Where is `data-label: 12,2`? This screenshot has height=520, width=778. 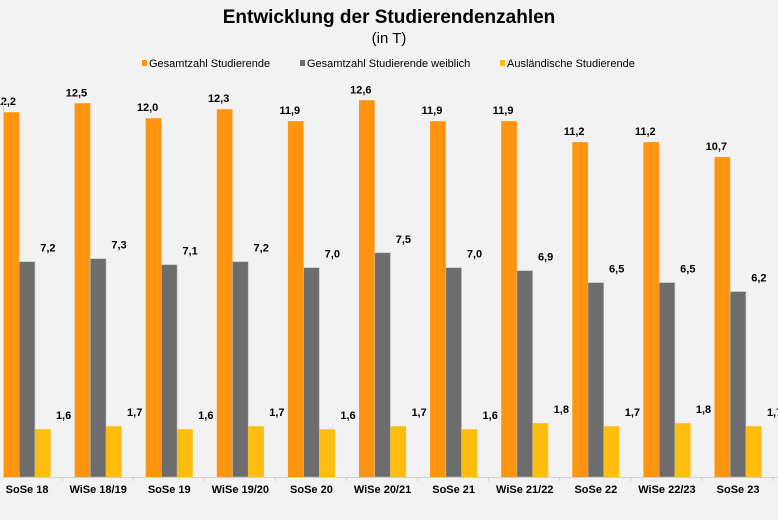
data-label: 12,2 is located at coordinates (8, 102).